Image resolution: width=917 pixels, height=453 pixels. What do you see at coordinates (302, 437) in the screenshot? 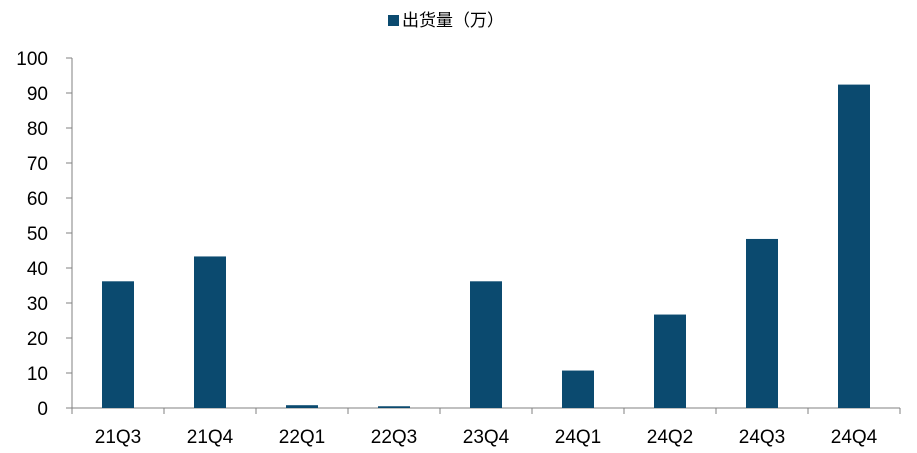
I see `x-tick-label: 22Q1` at bounding box center [302, 437].